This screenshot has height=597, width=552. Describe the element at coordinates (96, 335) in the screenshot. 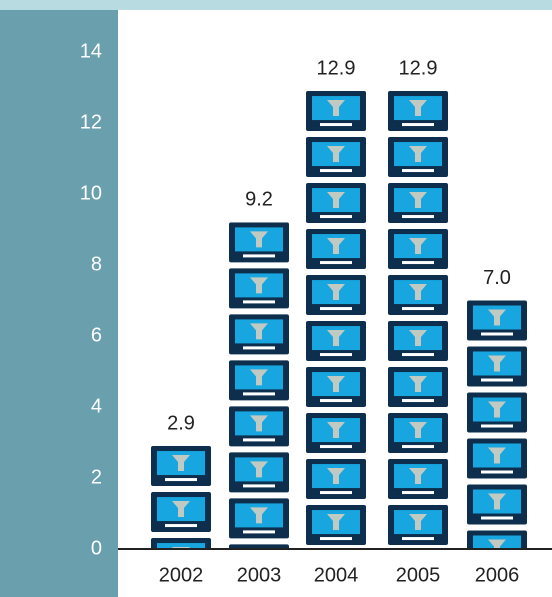

I see `y-tick-label: 6` at that location.